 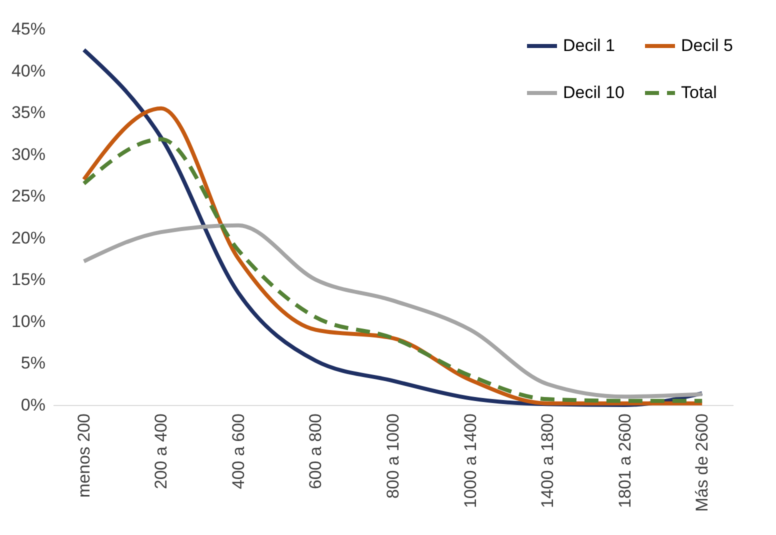 What do you see at coordinates (28, 238) in the screenshot?
I see `y-tick-label: 20%` at bounding box center [28, 238].